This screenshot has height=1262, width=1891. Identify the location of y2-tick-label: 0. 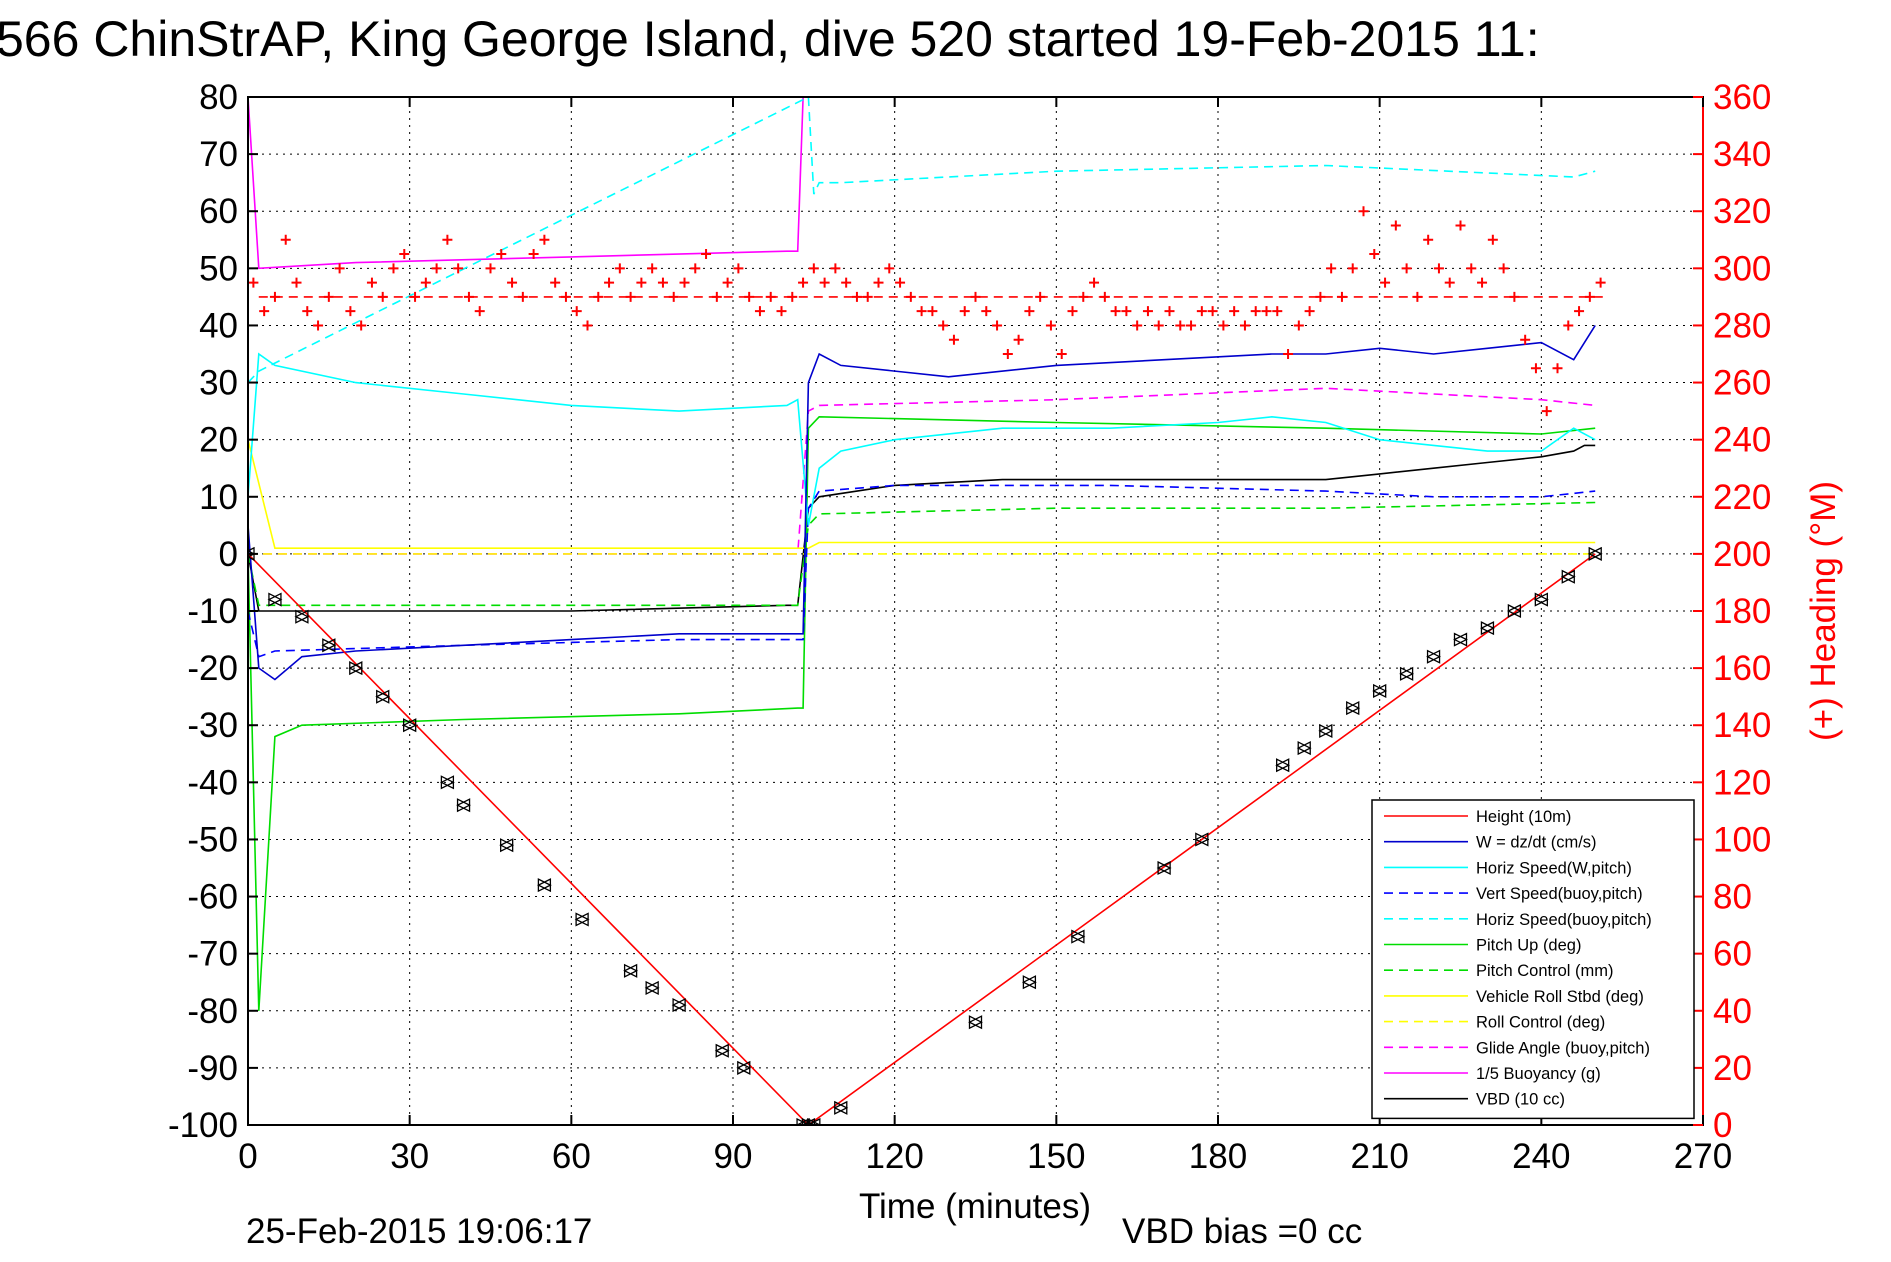
(1722, 1125).